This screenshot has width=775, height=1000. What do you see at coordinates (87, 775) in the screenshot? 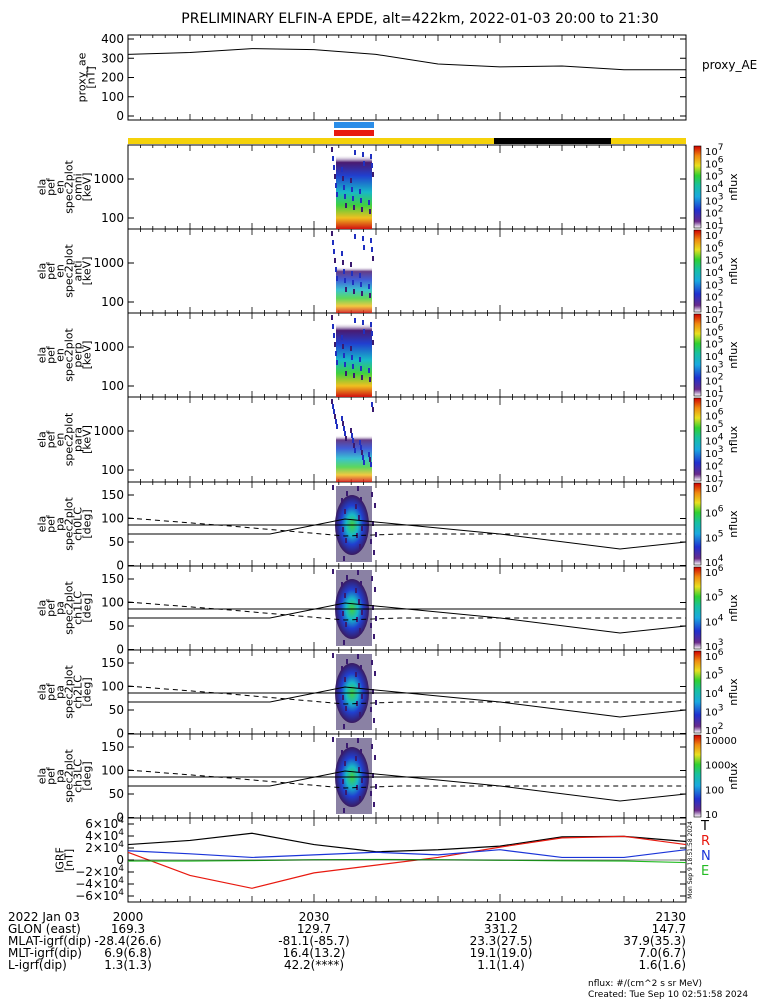
I see `ylabel-line: [deg]` at bounding box center [87, 775].